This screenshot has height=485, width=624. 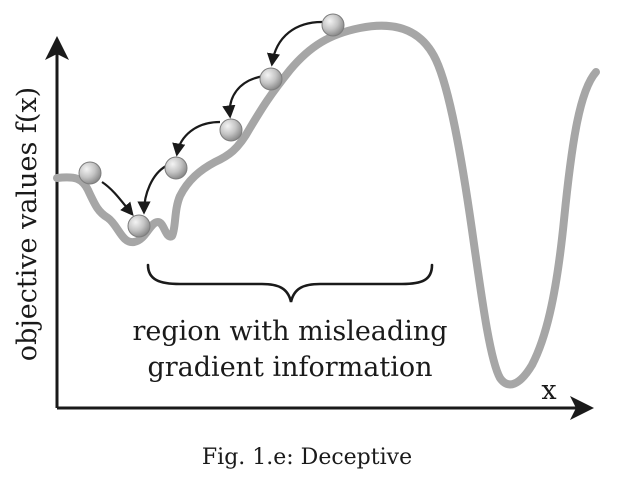 I want to click on region-brace, so click(x=290, y=283).